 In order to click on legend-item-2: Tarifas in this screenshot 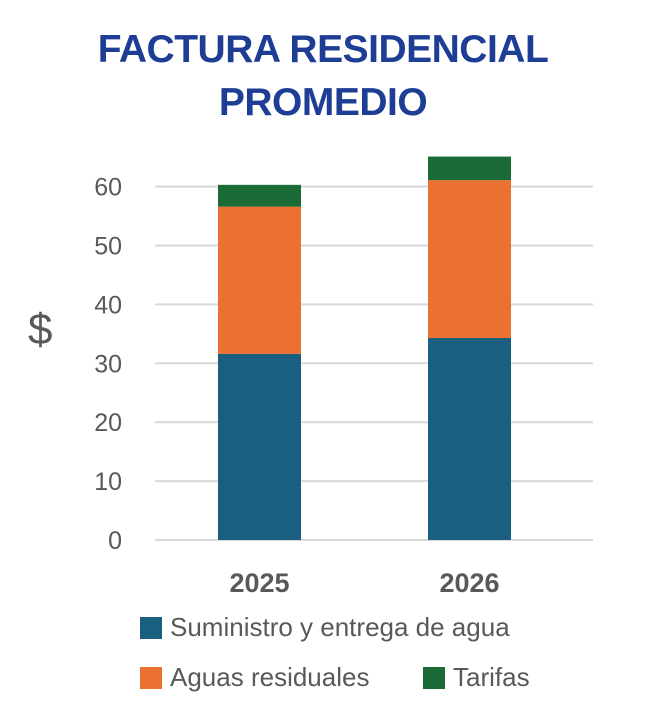, I will do `click(476, 677)`.